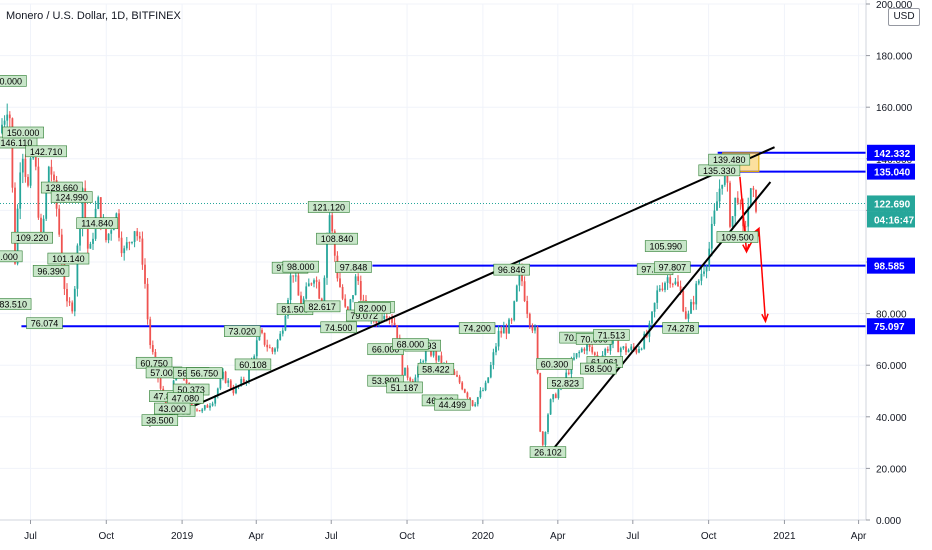  Describe the element at coordinates (445, 531) in the screenshot. I see `time-axis: Jul Oct 2019 Apr Jul Oct 2020 Apr Jul Oct 2021 Apr` at that location.